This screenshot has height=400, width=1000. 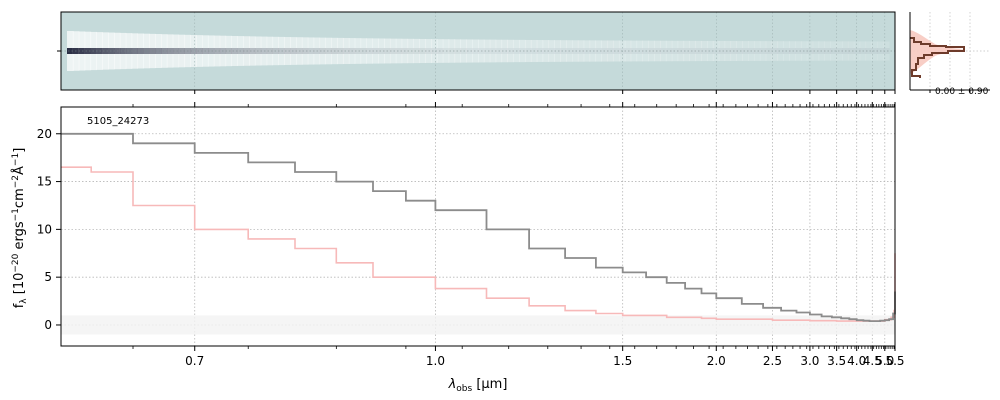 What do you see at coordinates (772, 361) in the screenshot?
I see `x-tick-label: 2.5` at bounding box center [772, 361].